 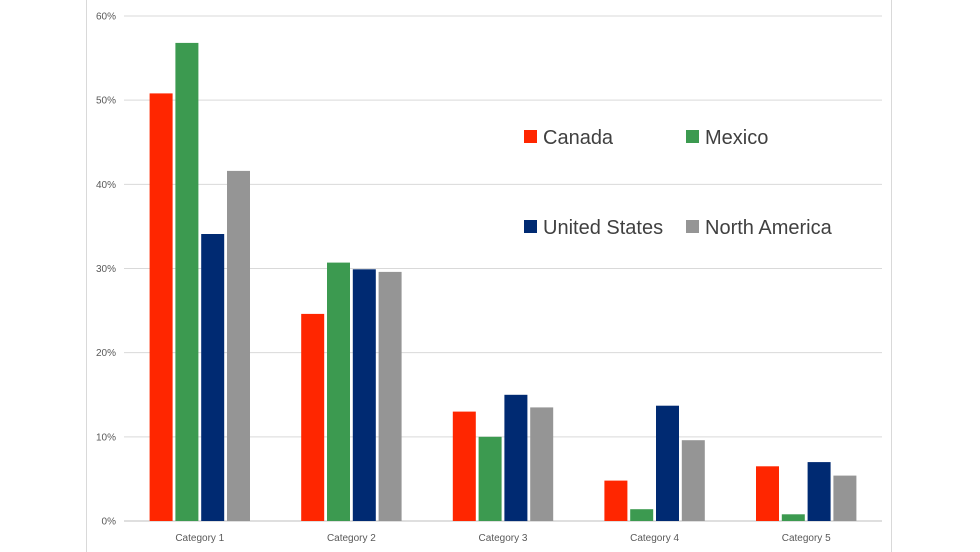 What do you see at coordinates (106, 101) in the screenshot?
I see `y-tick-label: 50%` at bounding box center [106, 101].